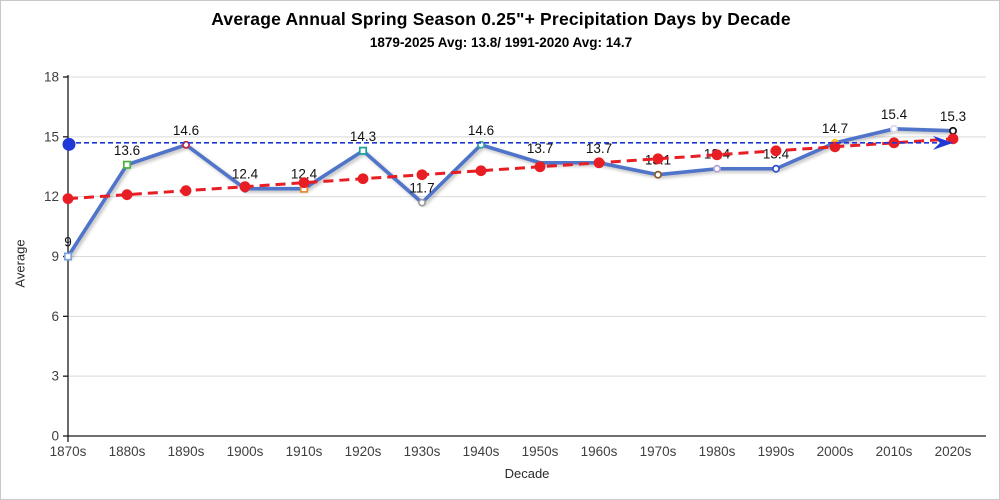 This screenshot has height=500, width=1000. What do you see at coordinates (481, 451) in the screenshot?
I see `x-tick-label: 1940s` at bounding box center [481, 451].